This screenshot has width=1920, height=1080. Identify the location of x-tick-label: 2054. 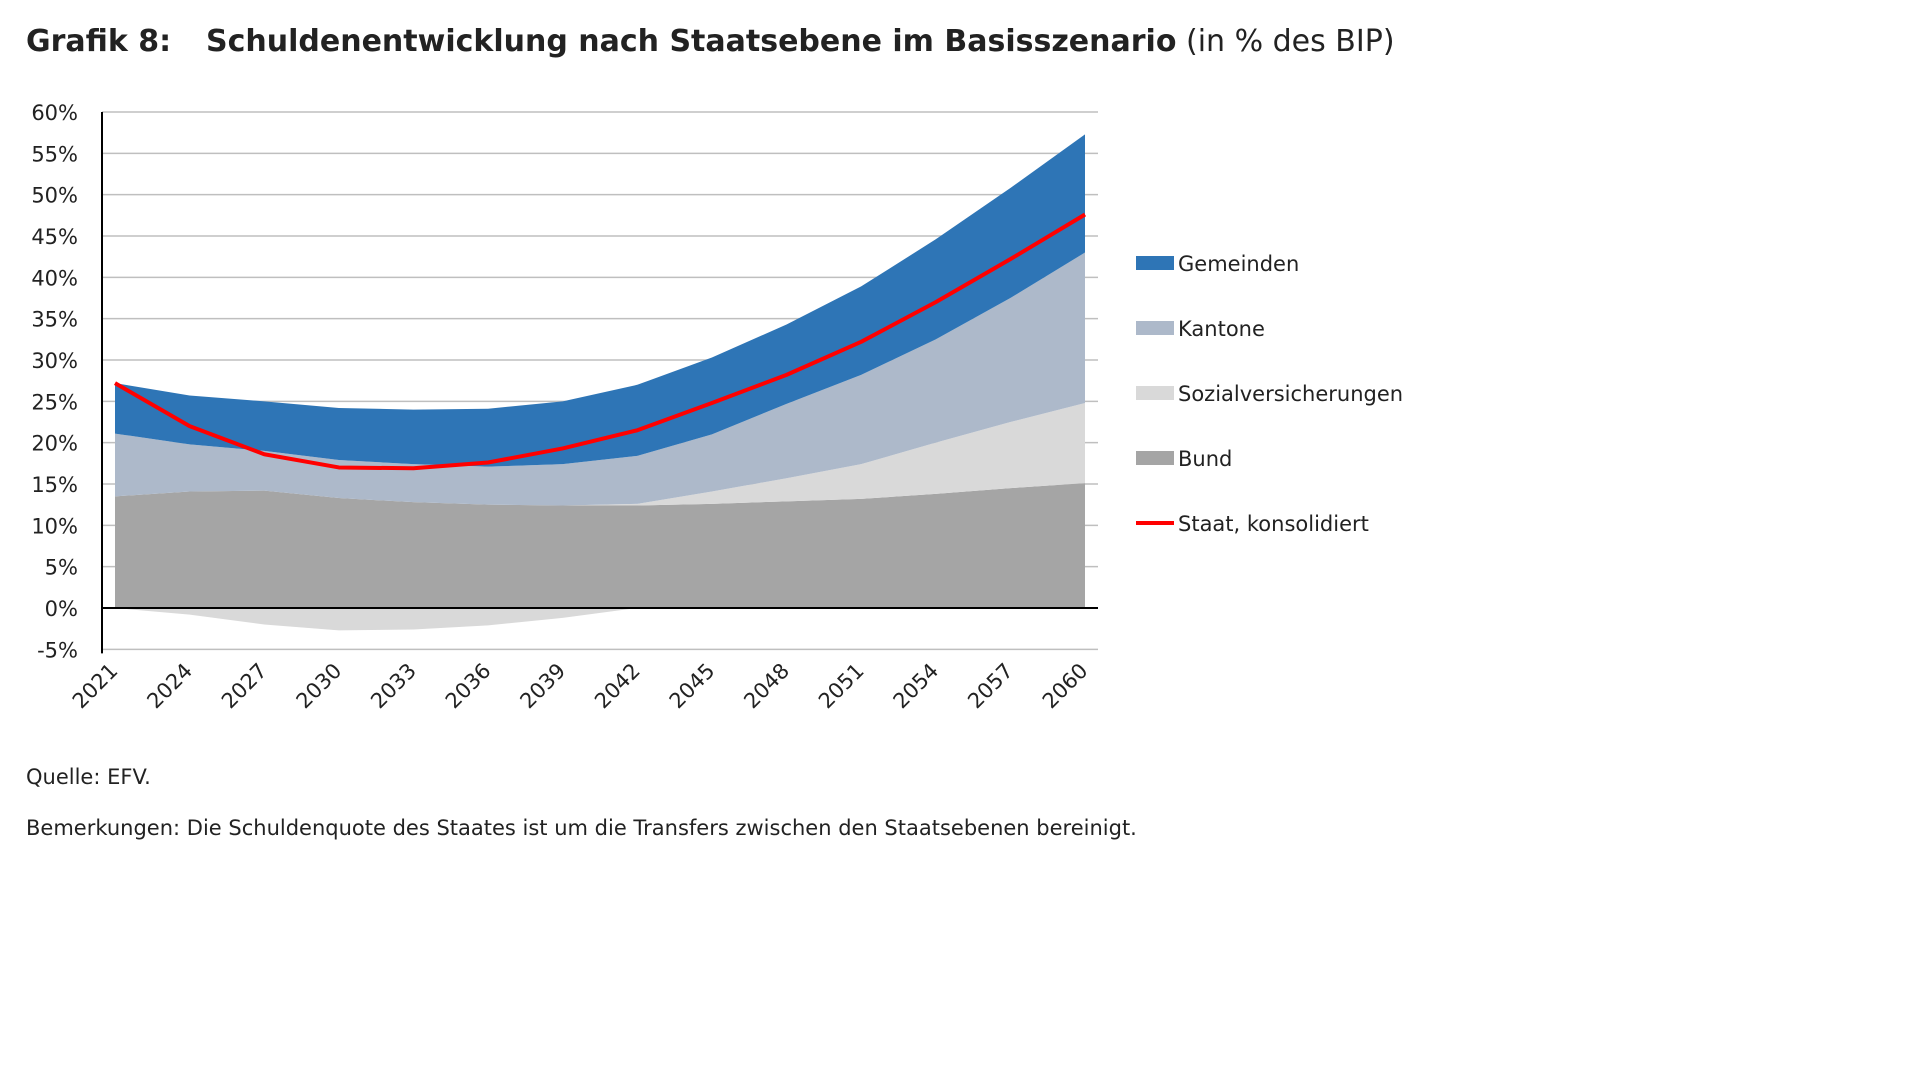
(916, 686).